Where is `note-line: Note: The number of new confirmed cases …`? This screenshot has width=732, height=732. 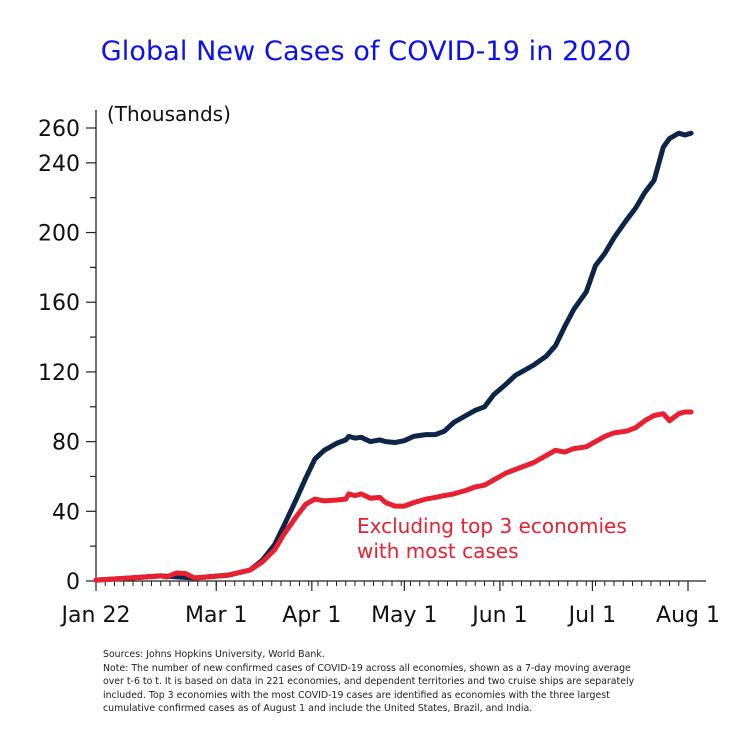 note-line: Note: The number of new confirmed cases … is located at coordinates (367, 668).